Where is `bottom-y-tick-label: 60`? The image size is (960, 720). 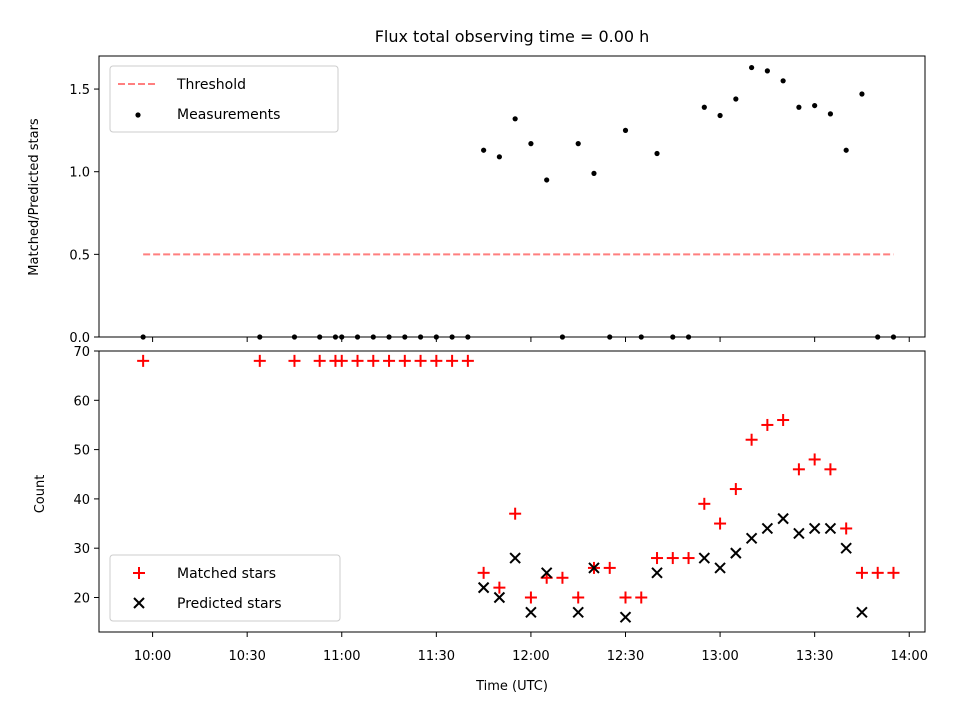 bottom-y-tick-label: 60 is located at coordinates (81, 401).